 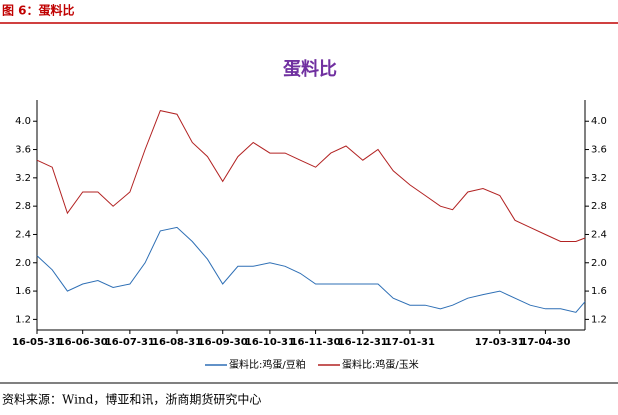 I want to click on x-tick-label: 16-08-31, so click(x=177, y=342).